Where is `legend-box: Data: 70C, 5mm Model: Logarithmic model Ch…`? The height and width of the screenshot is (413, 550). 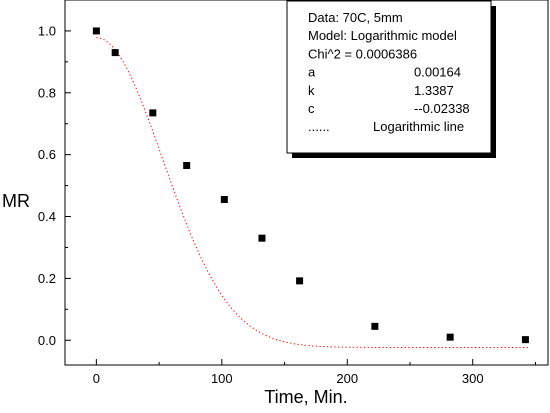 legend-box: Data: 70C, 5mm Model: Logarithmic model Ch… is located at coordinates (391, 79).